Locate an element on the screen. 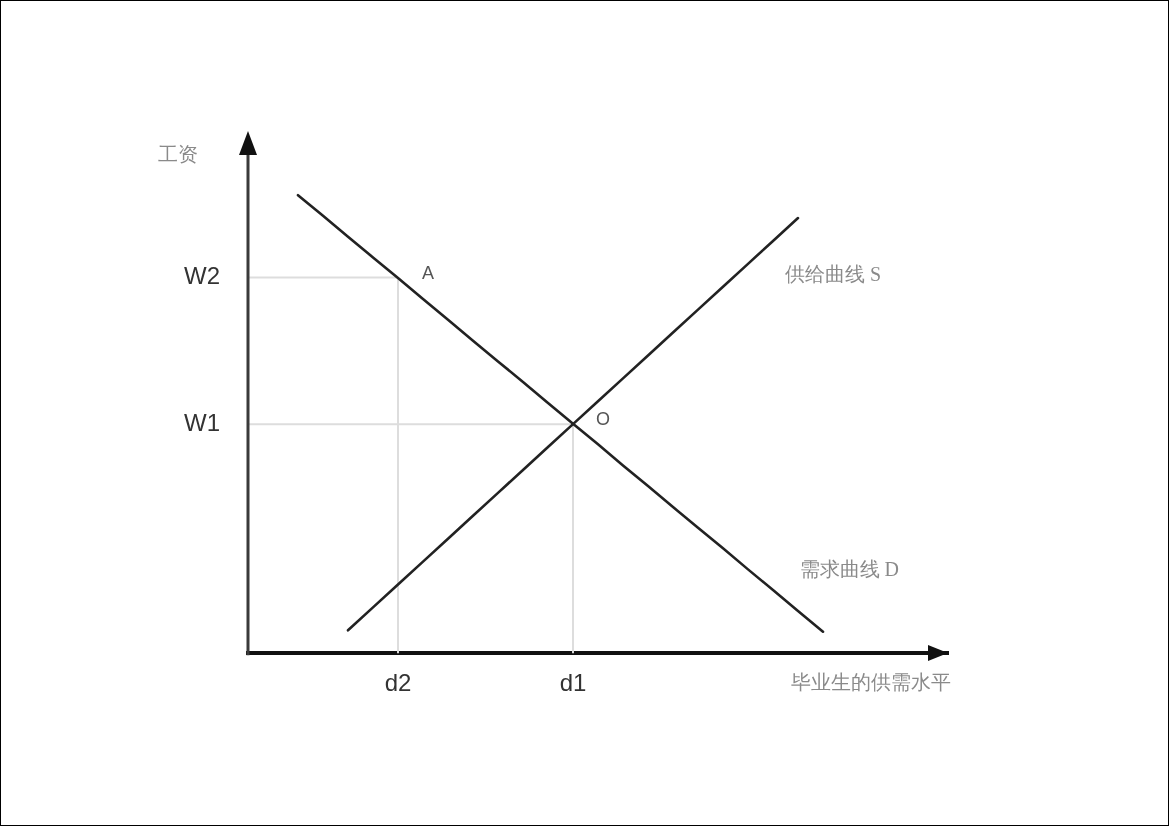 This screenshot has height=826, width=1169. ref-line-label: W1 is located at coordinates (202, 422).